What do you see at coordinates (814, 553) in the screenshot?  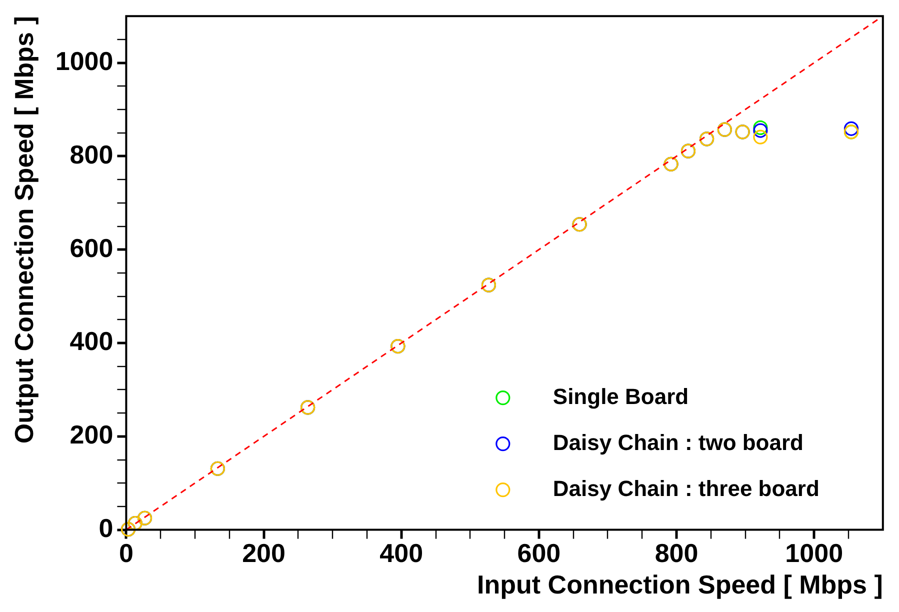 I see `x-tick-label: 1000` at bounding box center [814, 553].